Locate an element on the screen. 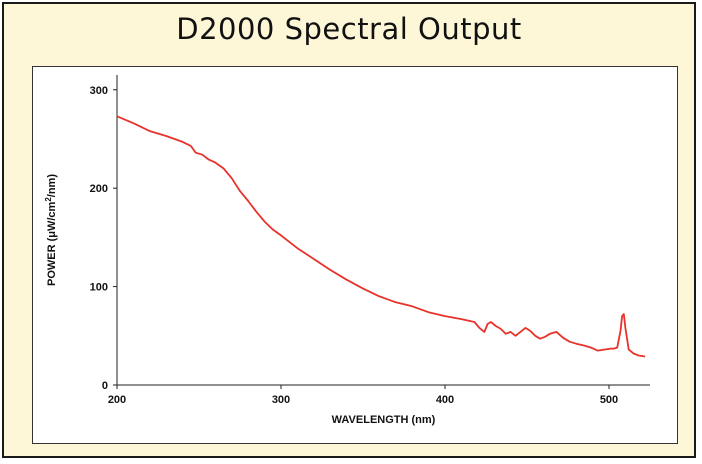 The image size is (702, 464). x-tick-label: 300 is located at coordinates (281, 400).